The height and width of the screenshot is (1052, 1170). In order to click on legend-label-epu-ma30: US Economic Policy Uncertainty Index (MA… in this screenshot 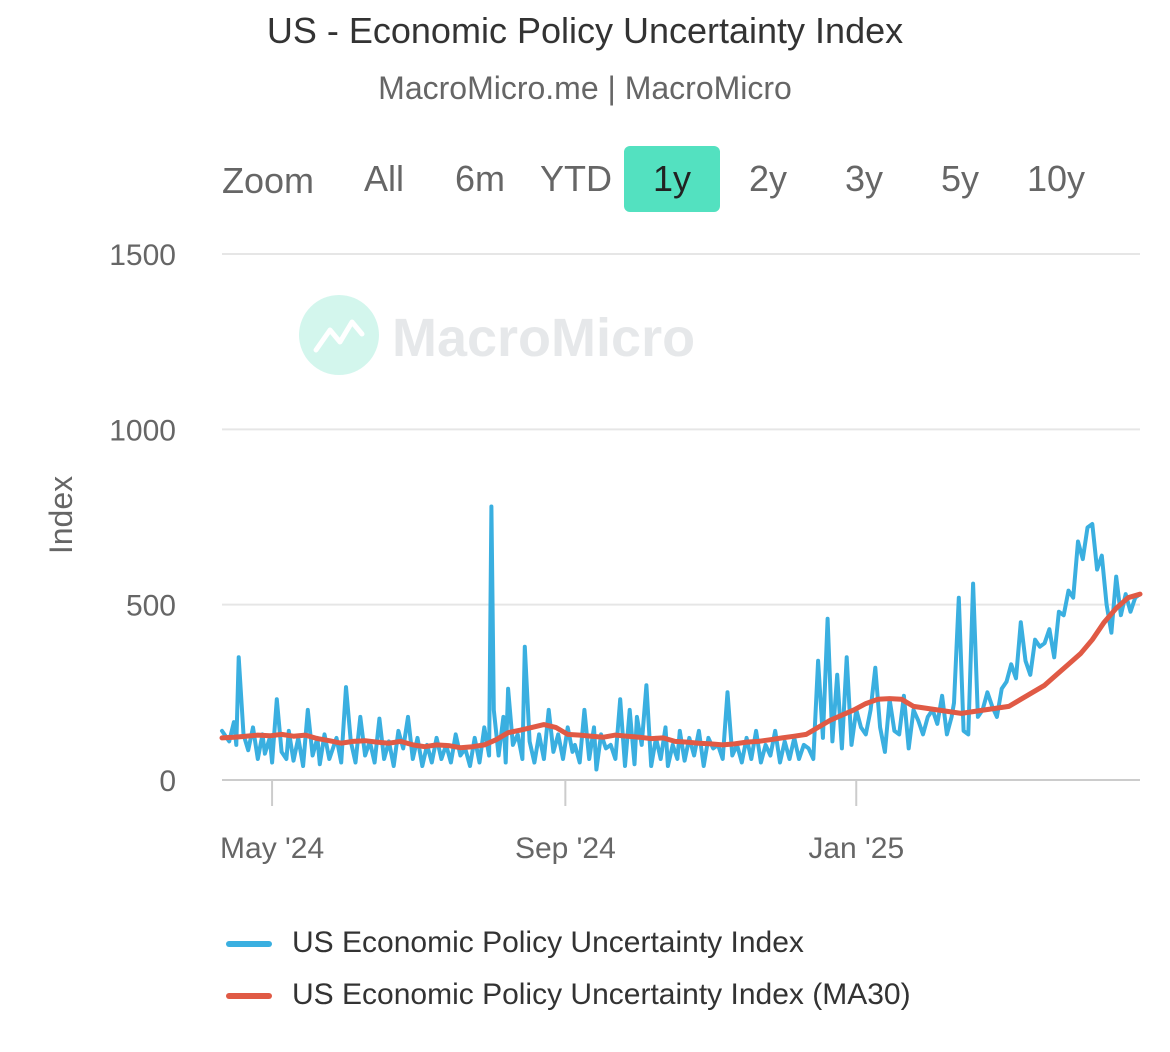, I will do `click(601, 994)`.